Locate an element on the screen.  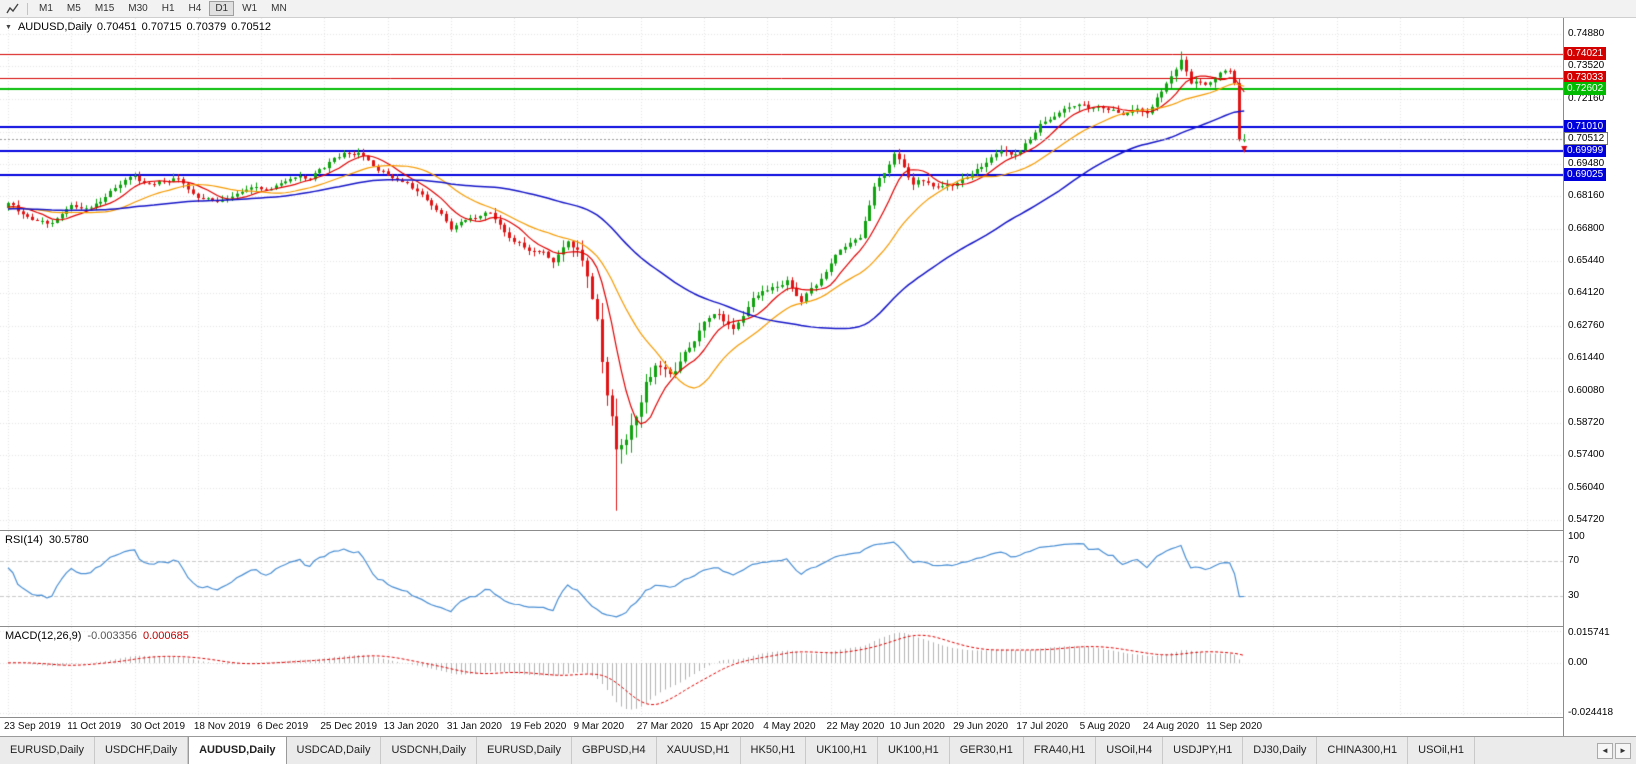
date-axis-label: 27 Mar 2020 is located at coordinates (664, 726).